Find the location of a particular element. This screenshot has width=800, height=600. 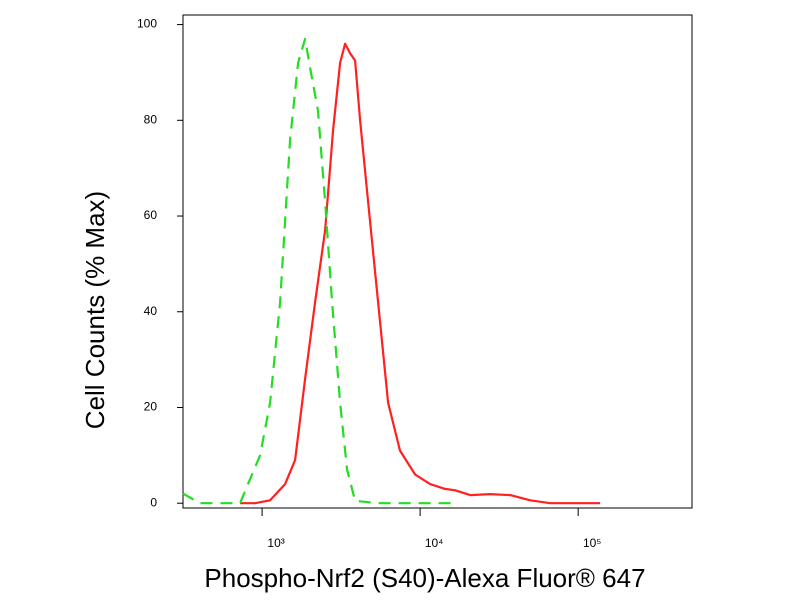

y-tick-label: 60 is located at coordinates (151, 215).